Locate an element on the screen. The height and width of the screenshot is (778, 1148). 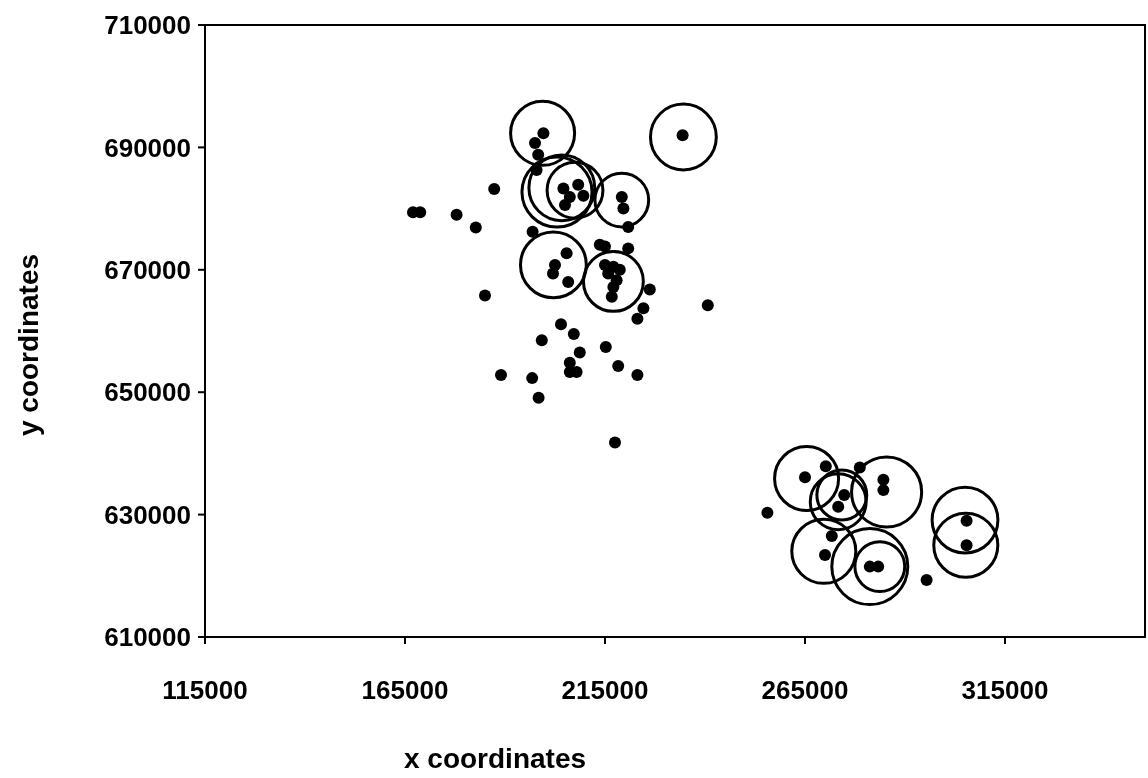
y-tick-label: 670000 is located at coordinates (147, 269).